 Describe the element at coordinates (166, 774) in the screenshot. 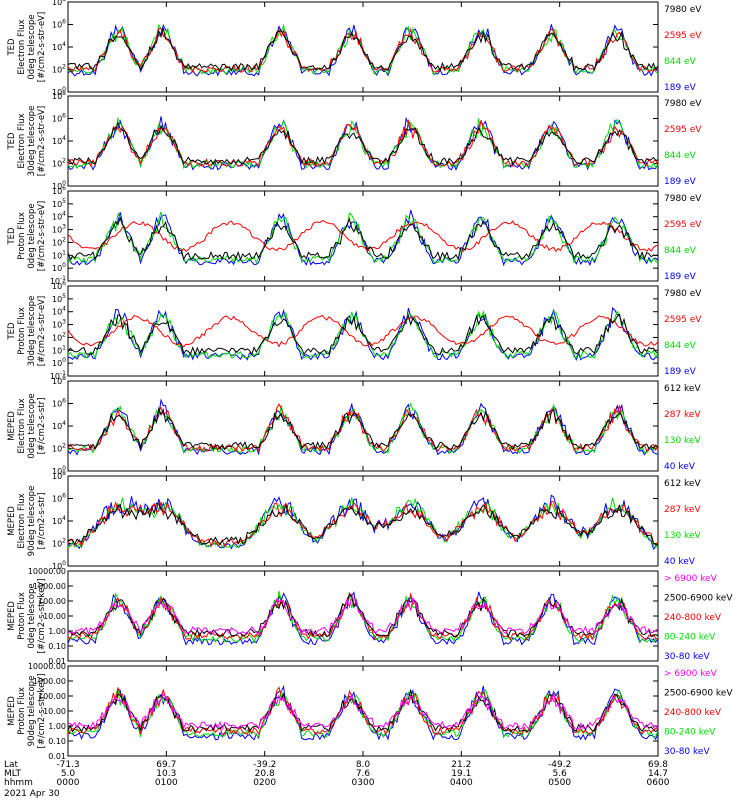

I see `x-tick-label: 10.3` at that location.